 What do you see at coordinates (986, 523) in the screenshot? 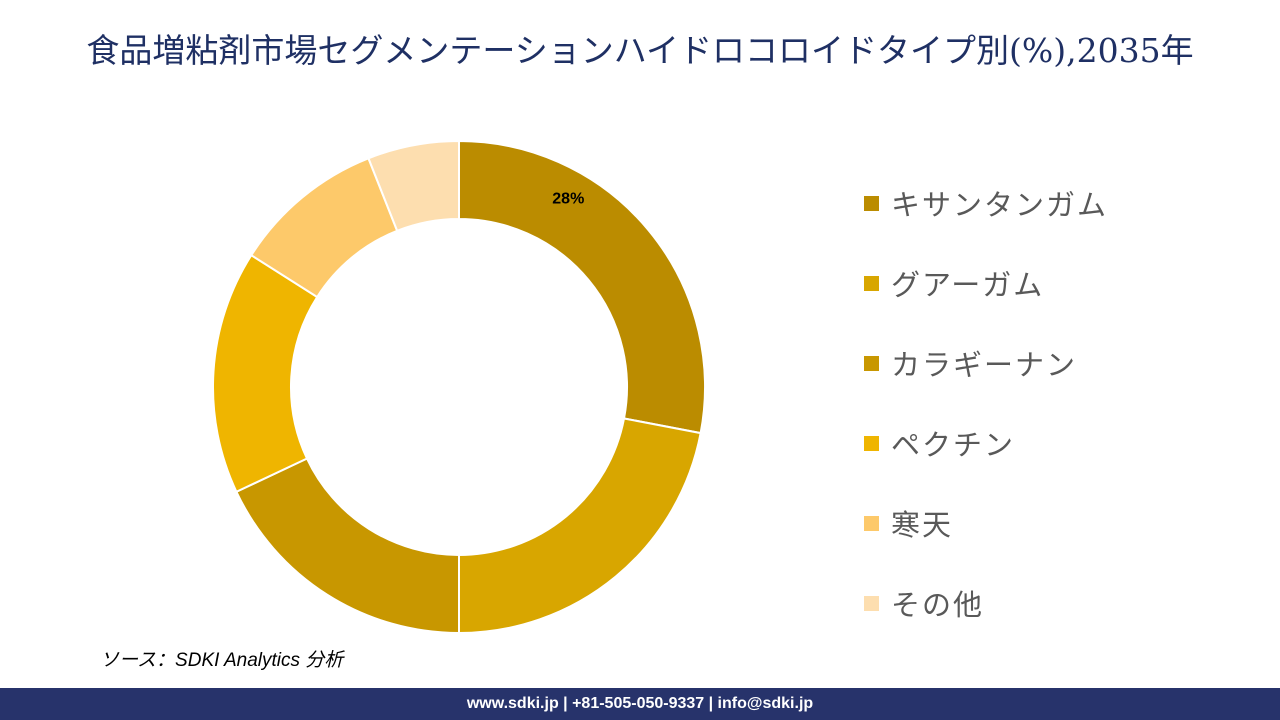
I see `legend-item-agar: 寒天` at bounding box center [986, 523].